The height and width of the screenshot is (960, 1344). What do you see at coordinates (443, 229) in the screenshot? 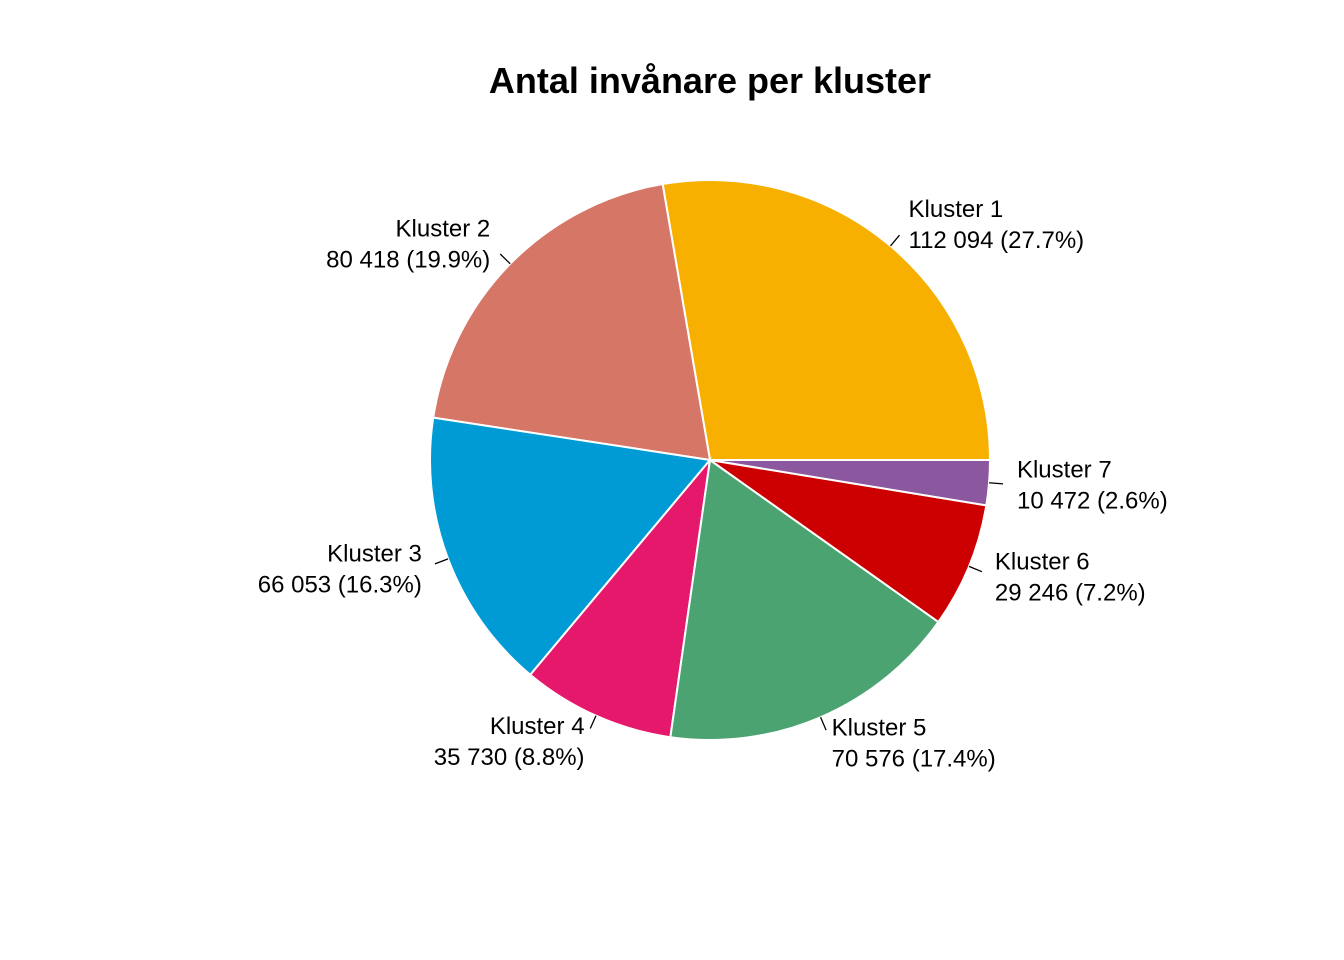
I see `slice-name-2: Kluster 2` at bounding box center [443, 229].